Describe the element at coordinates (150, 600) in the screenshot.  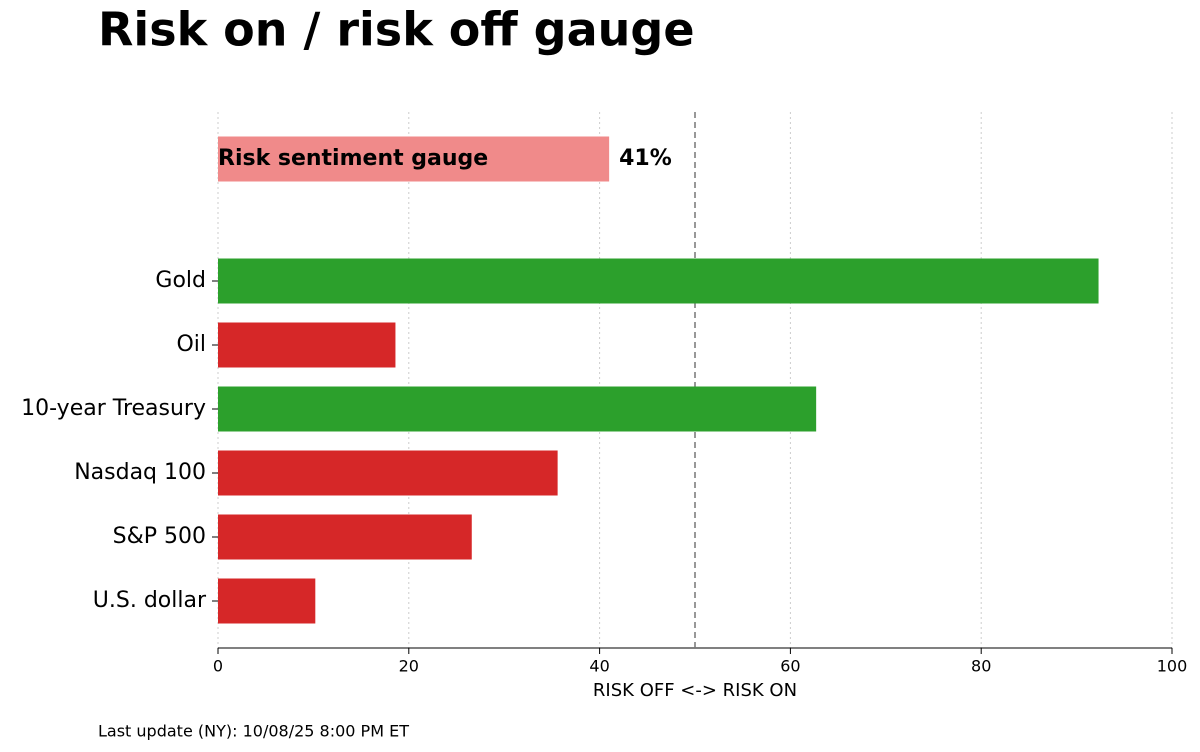
I see `y-tick-label: U.S. dollar` at that location.